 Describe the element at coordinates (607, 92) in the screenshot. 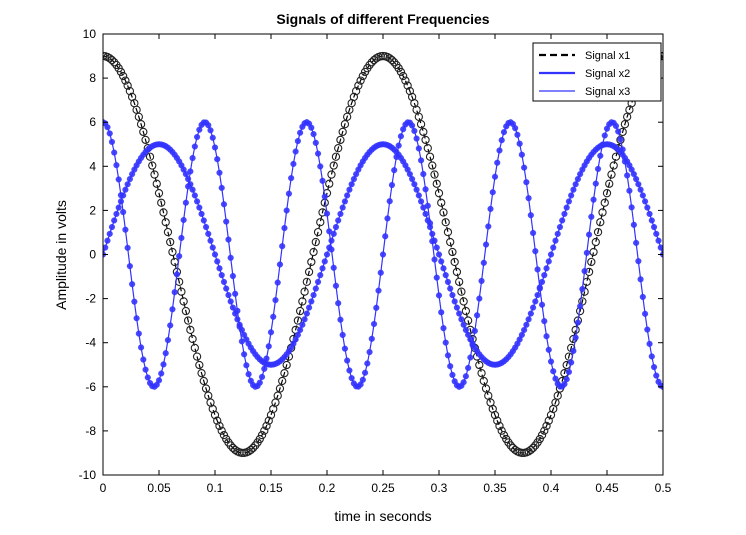

I see `legend-label-3: Signal x3` at that location.